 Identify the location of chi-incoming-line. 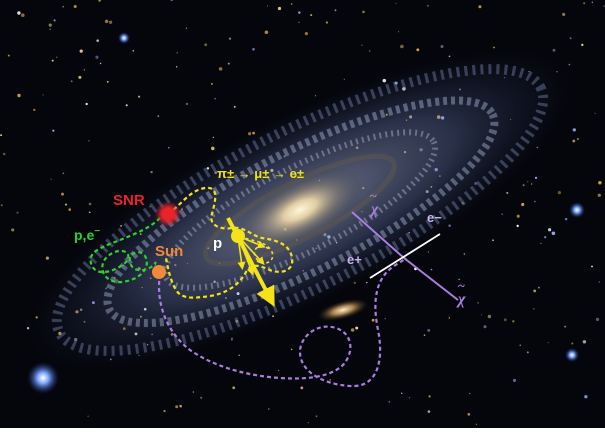
(378, 235).